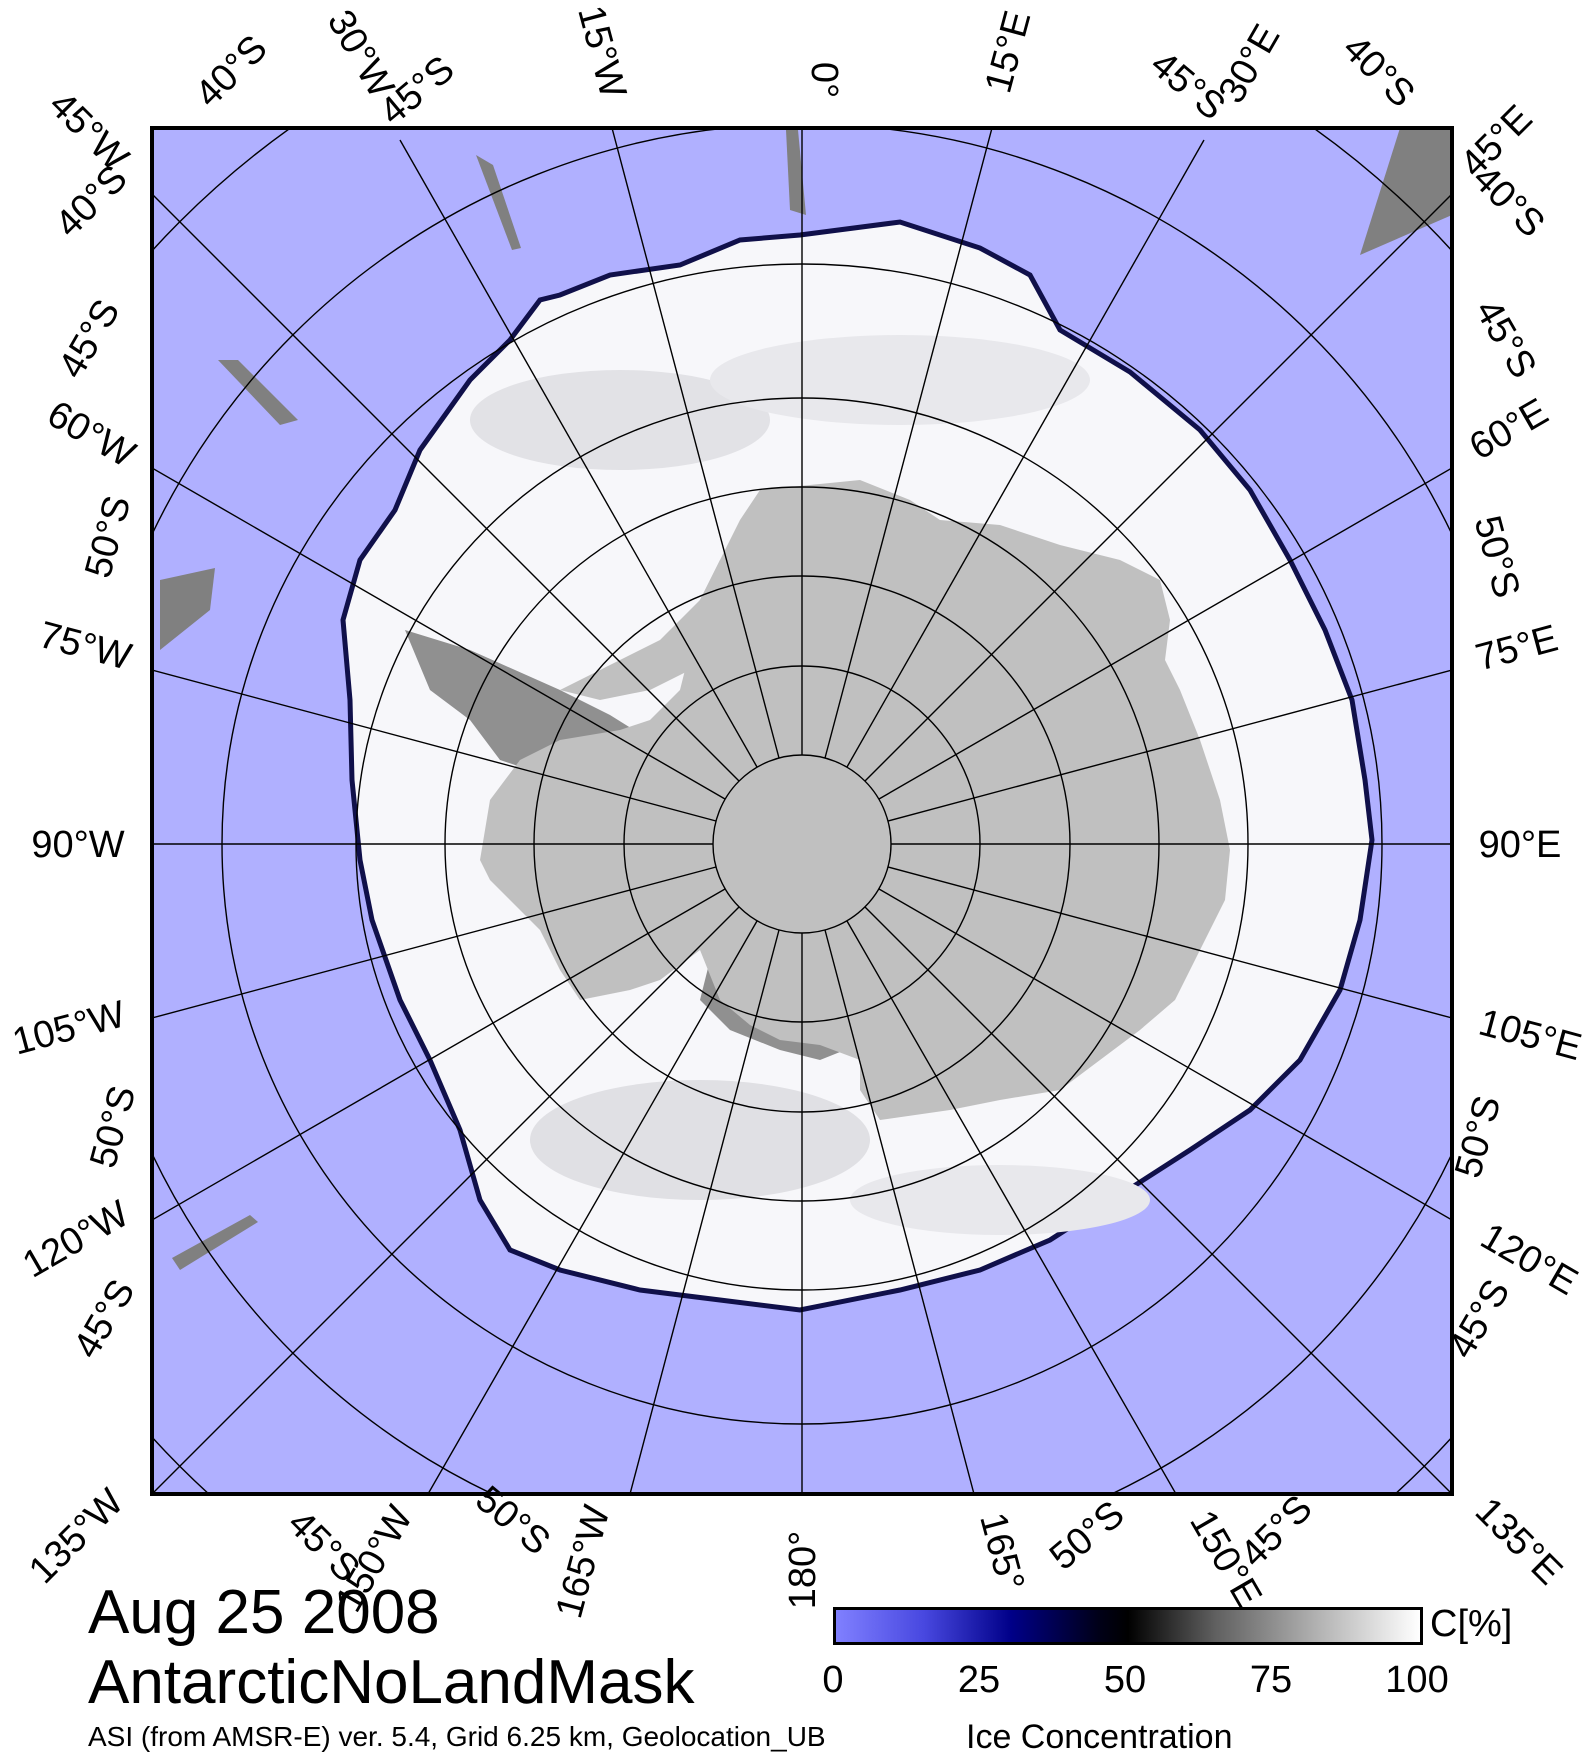 This screenshot has height=1756, width=1594. Describe the element at coordinates (1529, 1035) in the screenshot. I see `grid-label-right: 105°E` at that location.